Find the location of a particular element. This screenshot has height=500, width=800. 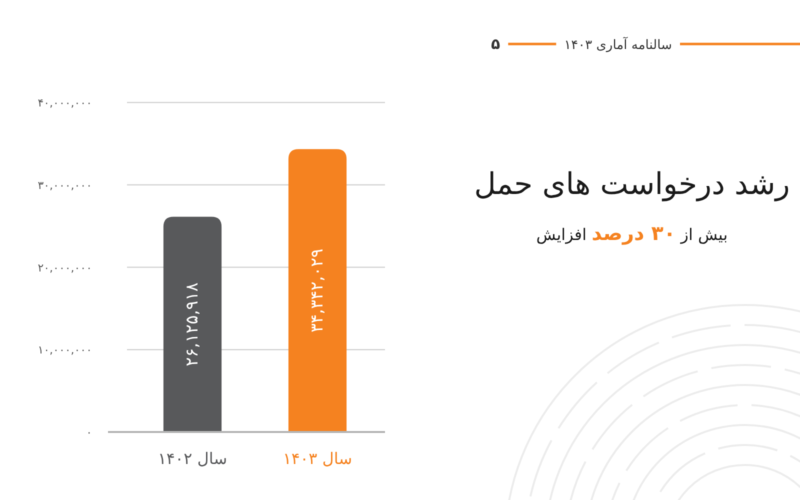

y-tick-label: ۱۰,۰۰۰,۰۰۰ is located at coordinates (65, 350).